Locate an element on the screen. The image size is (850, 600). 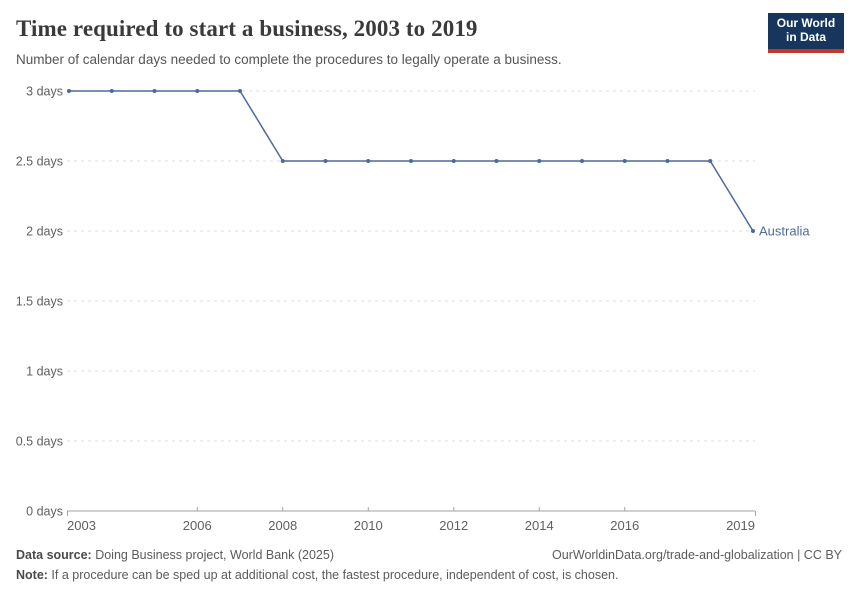
x-tick-label: 2003 is located at coordinates (81, 525).